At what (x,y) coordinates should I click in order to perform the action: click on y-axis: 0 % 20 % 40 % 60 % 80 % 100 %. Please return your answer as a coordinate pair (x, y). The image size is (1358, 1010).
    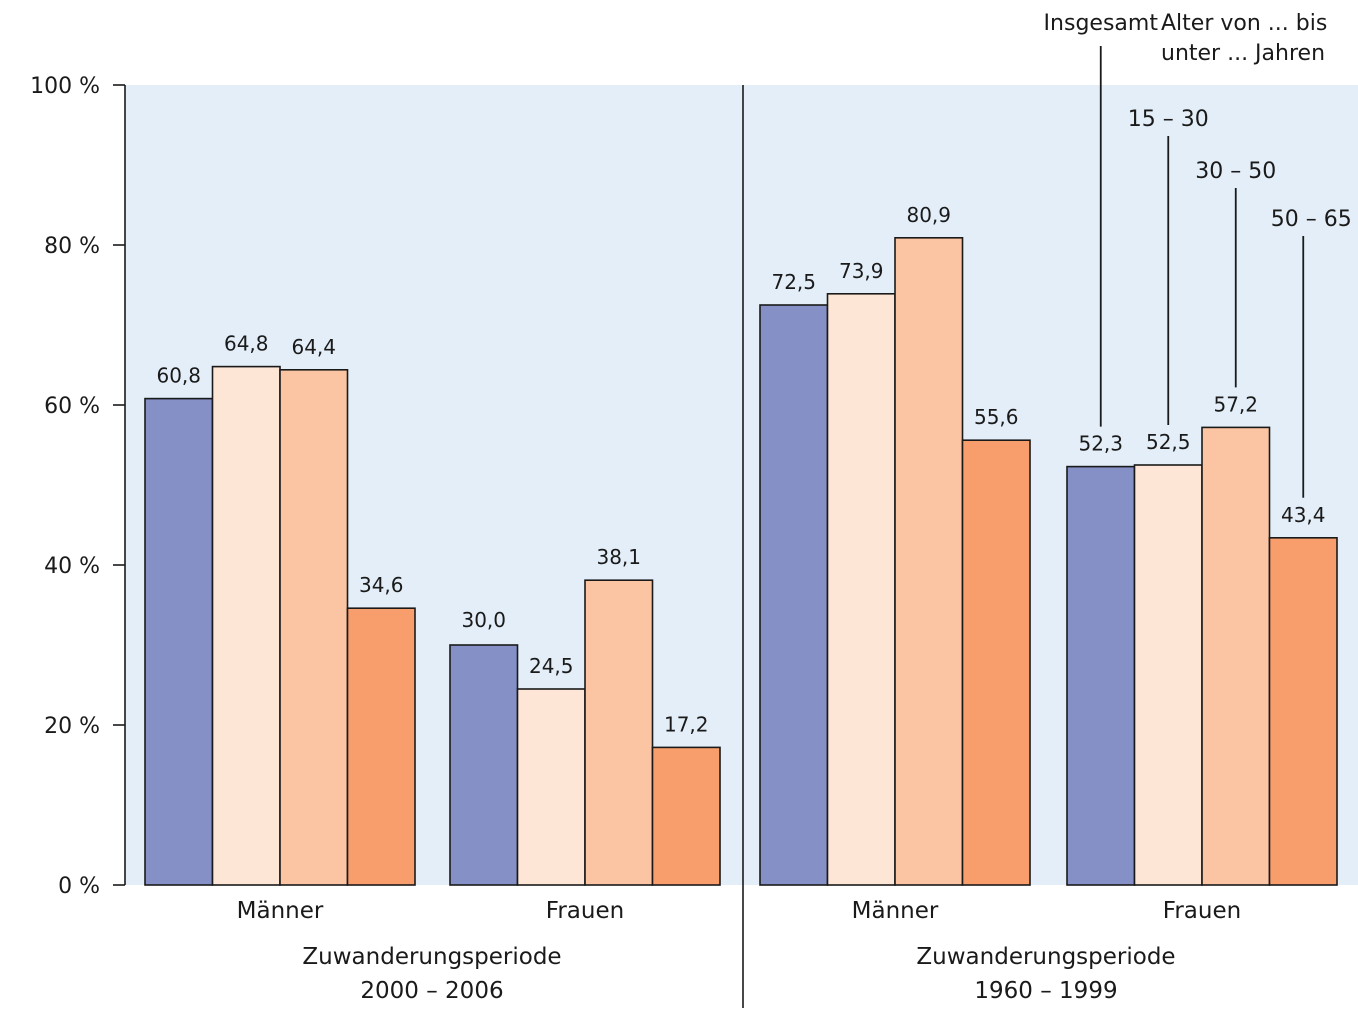
    Looking at the image, I should click on (78, 486).